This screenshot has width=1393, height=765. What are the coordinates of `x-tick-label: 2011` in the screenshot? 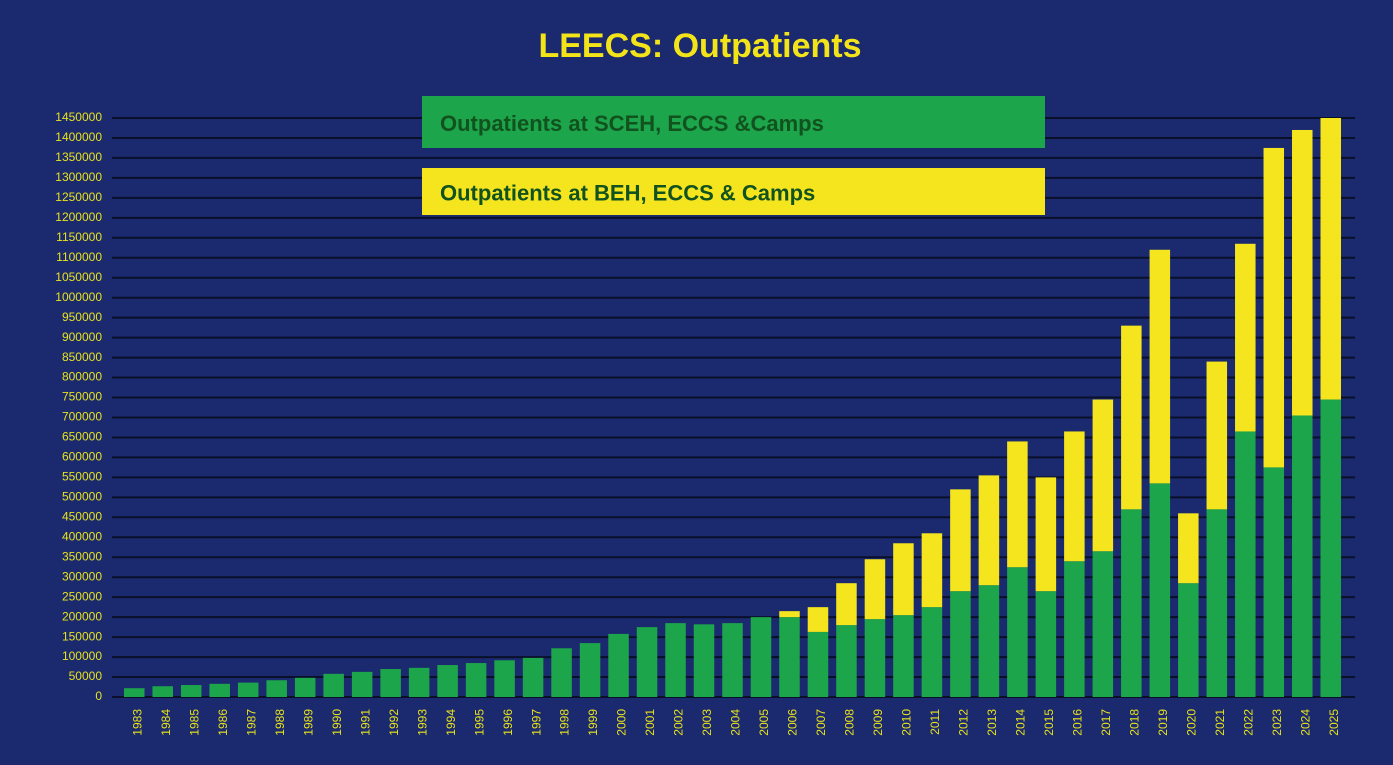 It's located at (935, 722).